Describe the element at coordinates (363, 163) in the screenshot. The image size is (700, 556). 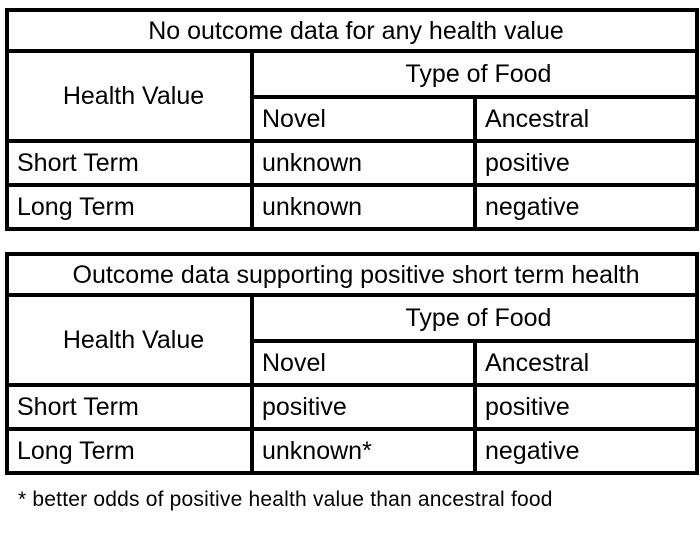
I see `cell-short-term-novel: unknown` at that location.